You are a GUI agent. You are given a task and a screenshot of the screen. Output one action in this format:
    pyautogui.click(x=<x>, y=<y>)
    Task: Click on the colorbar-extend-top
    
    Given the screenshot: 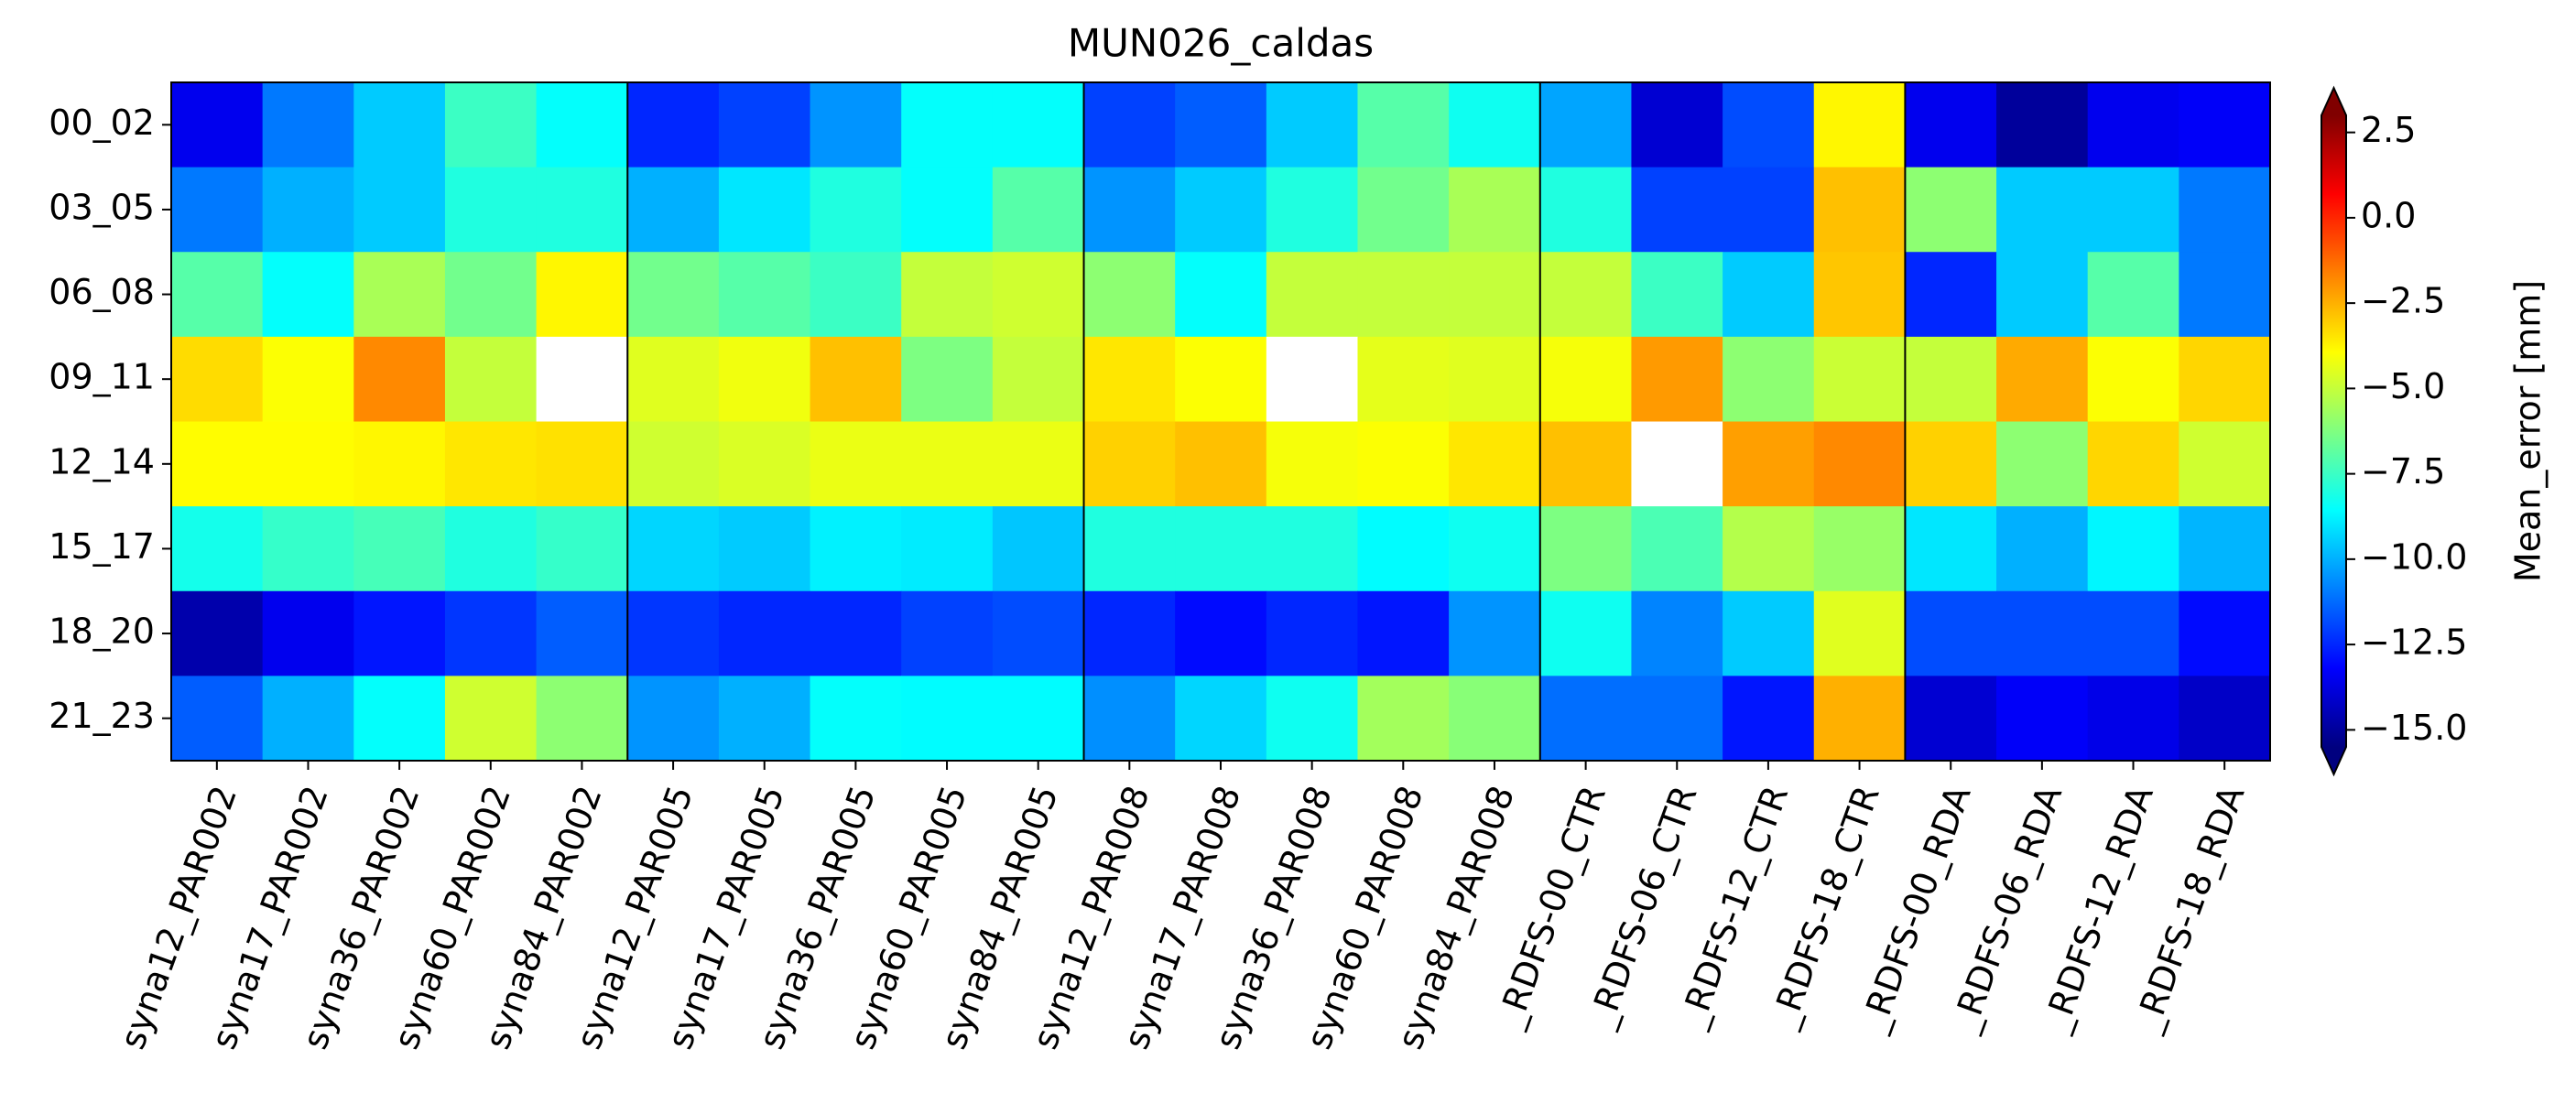 What is the action you would take?
    pyautogui.click(x=2333, y=101)
    